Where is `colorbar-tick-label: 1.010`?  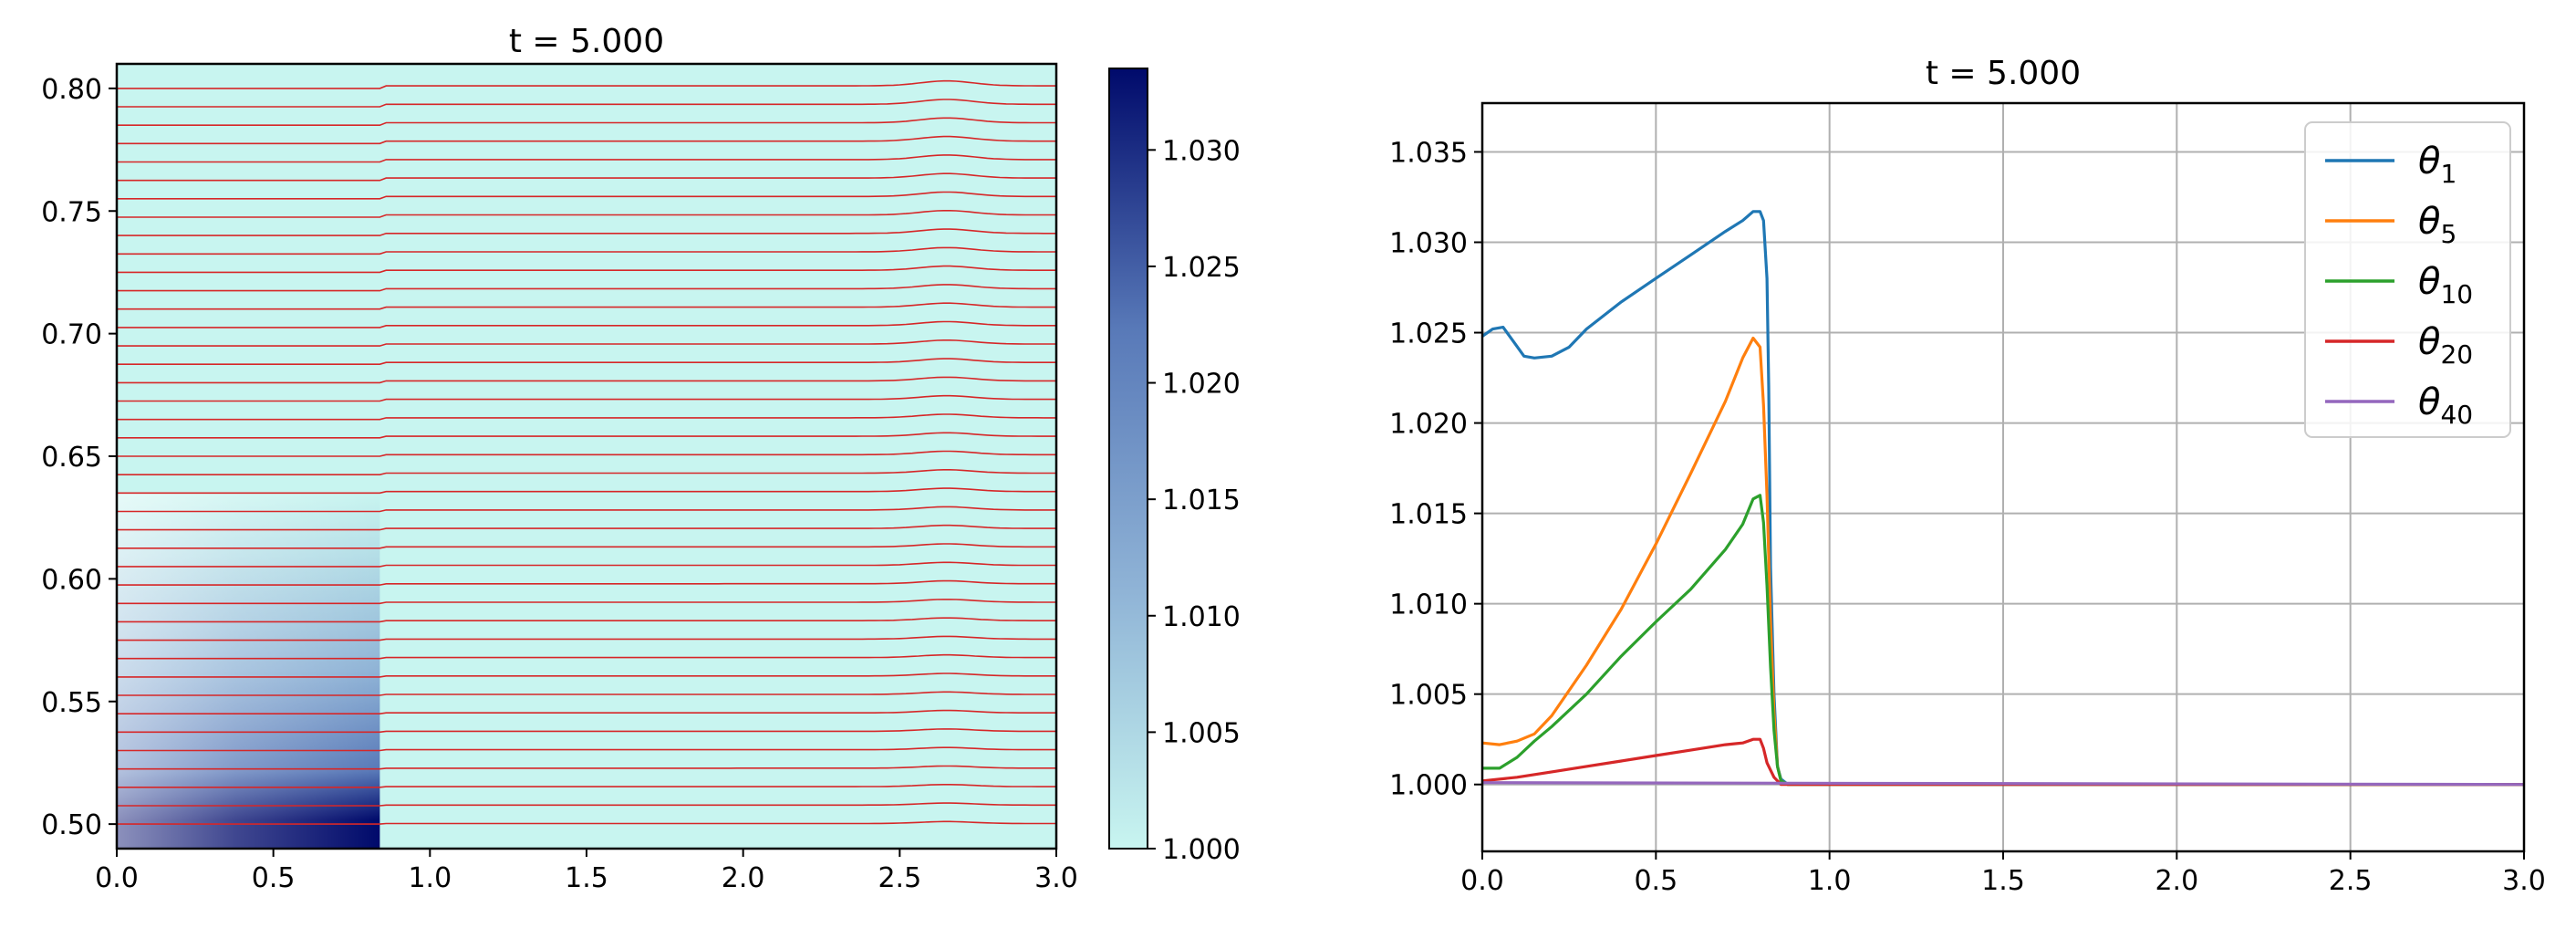
colorbar-tick-label: 1.010 is located at coordinates (1201, 617).